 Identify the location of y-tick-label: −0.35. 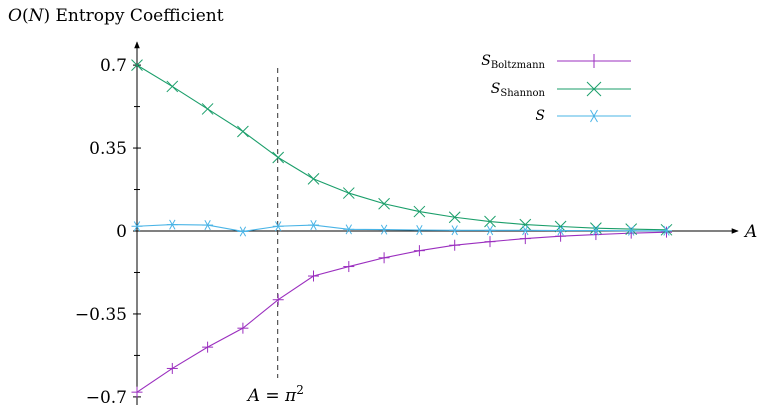
(101, 315).